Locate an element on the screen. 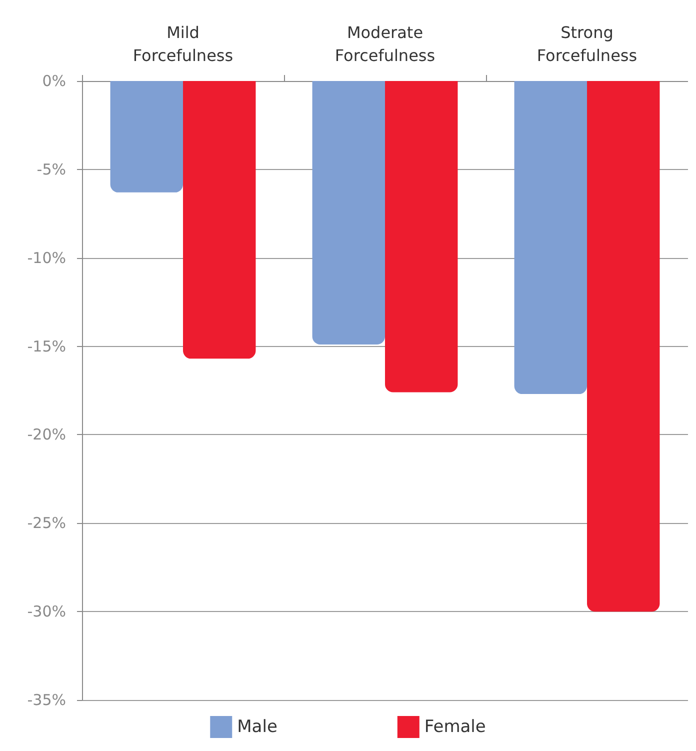 This screenshot has height=751, width=696. legend-label: Female is located at coordinates (455, 727).